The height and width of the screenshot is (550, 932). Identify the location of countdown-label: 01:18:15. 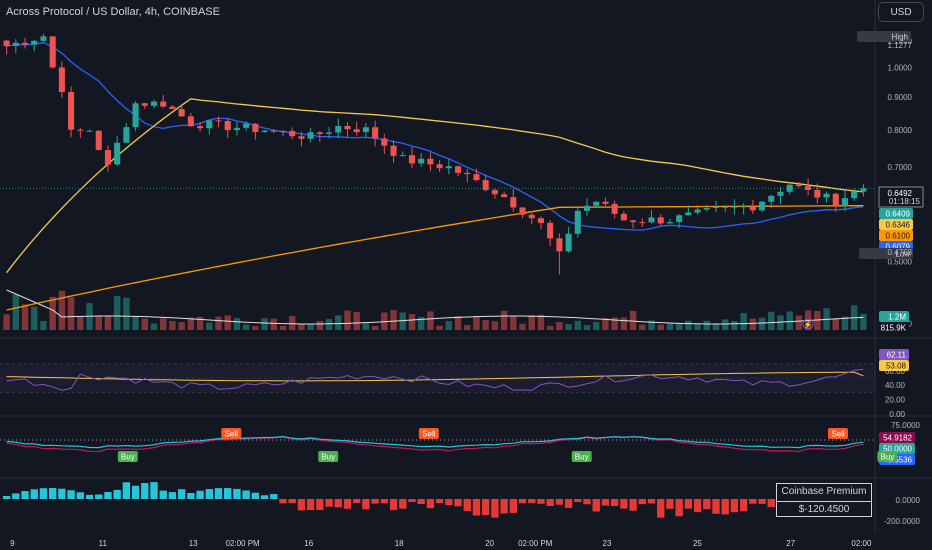
(905, 201).